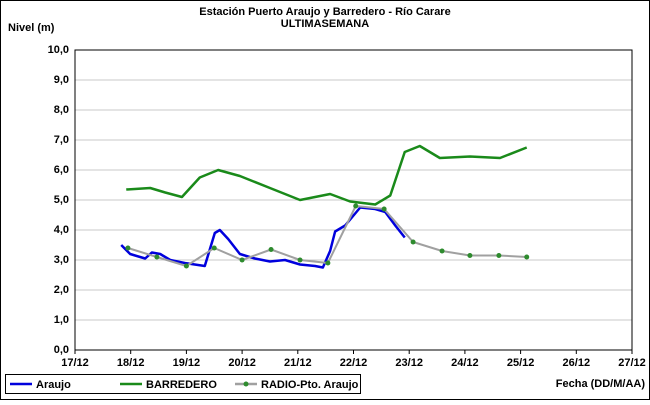 Image resolution: width=650 pixels, height=405 pixels. Describe the element at coordinates (75, 363) in the screenshot. I see `x-tick-label: 17/12` at that location.